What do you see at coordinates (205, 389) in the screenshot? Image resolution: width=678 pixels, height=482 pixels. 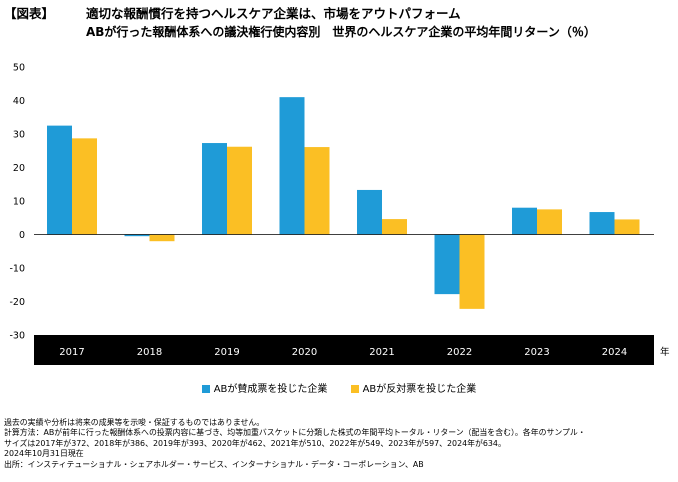 I see `legend-swatch-for` at bounding box center [205, 389].